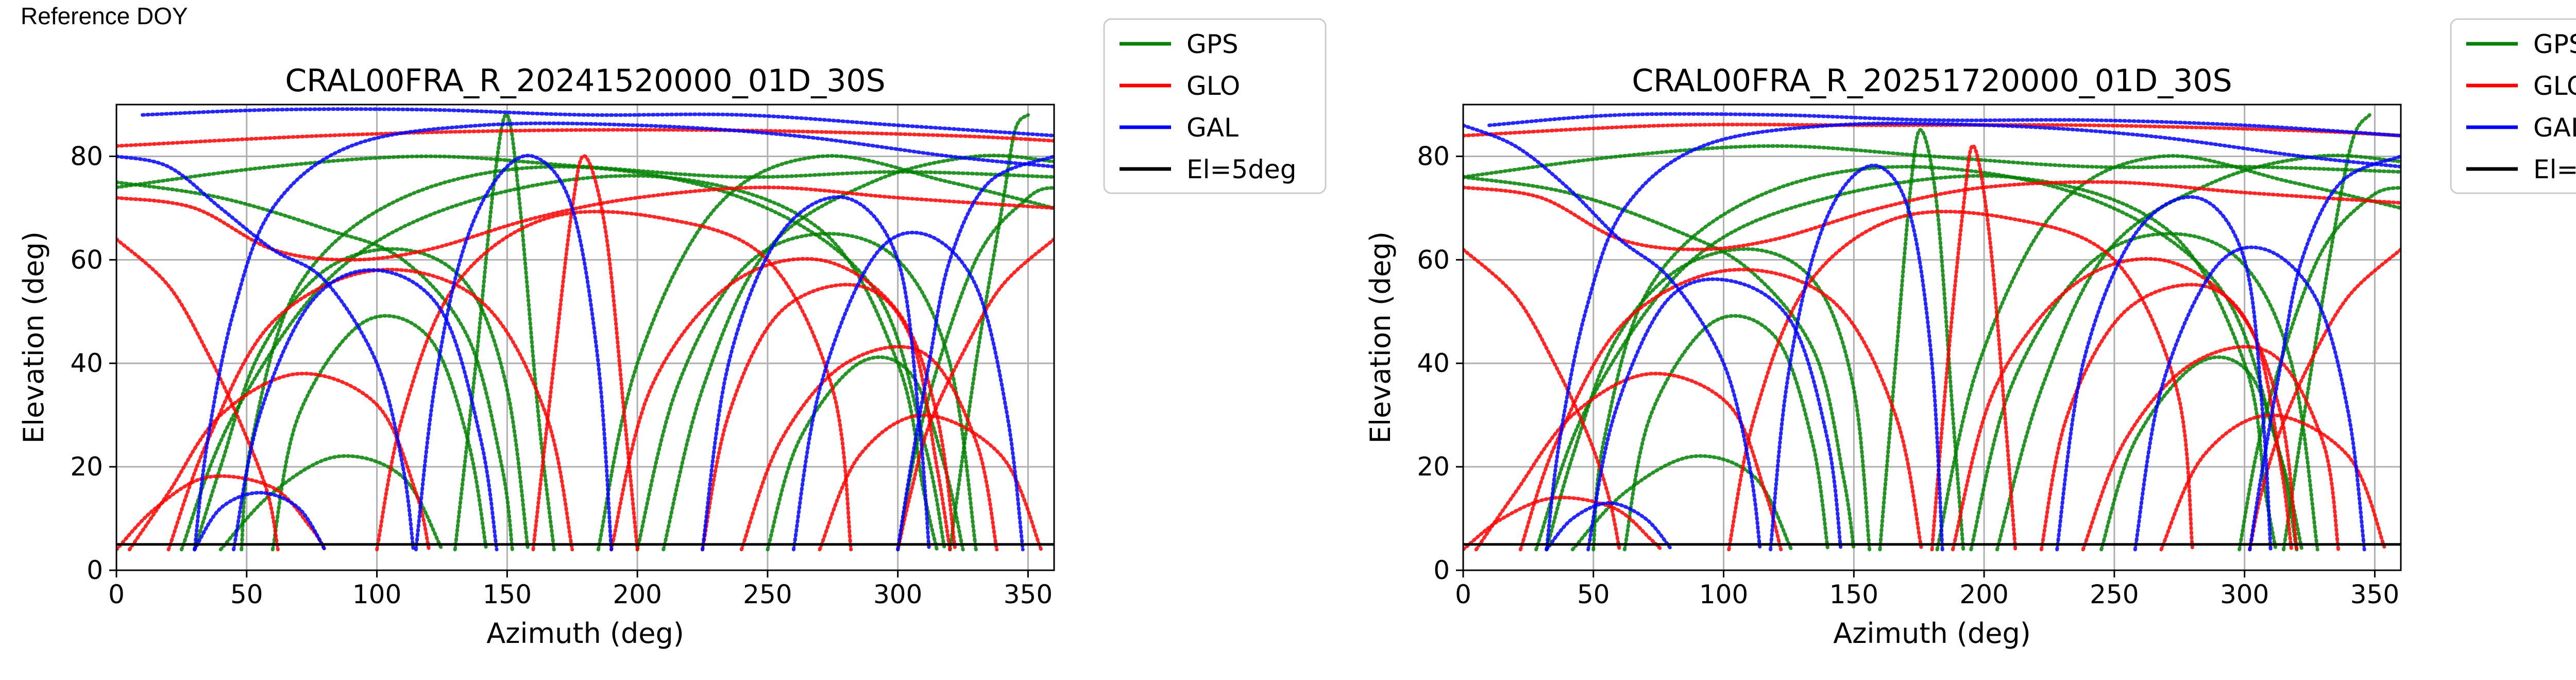 This screenshot has height=680, width=2576. What do you see at coordinates (585, 81) in the screenshot?
I see `chart-title: CRAL00FRA_R_20241520000_01D_30S` at bounding box center [585, 81].